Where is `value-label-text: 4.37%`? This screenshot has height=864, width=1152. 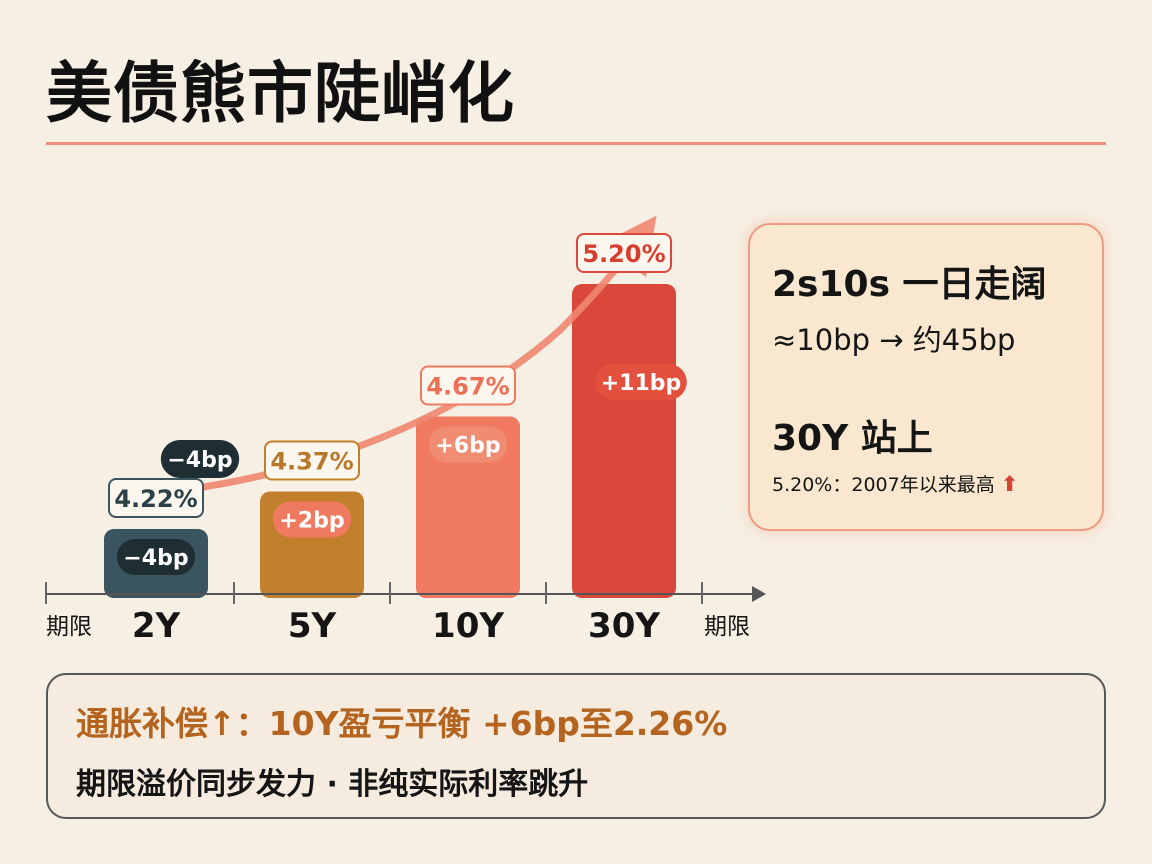 value-label-text: 4.37% is located at coordinates (311, 462).